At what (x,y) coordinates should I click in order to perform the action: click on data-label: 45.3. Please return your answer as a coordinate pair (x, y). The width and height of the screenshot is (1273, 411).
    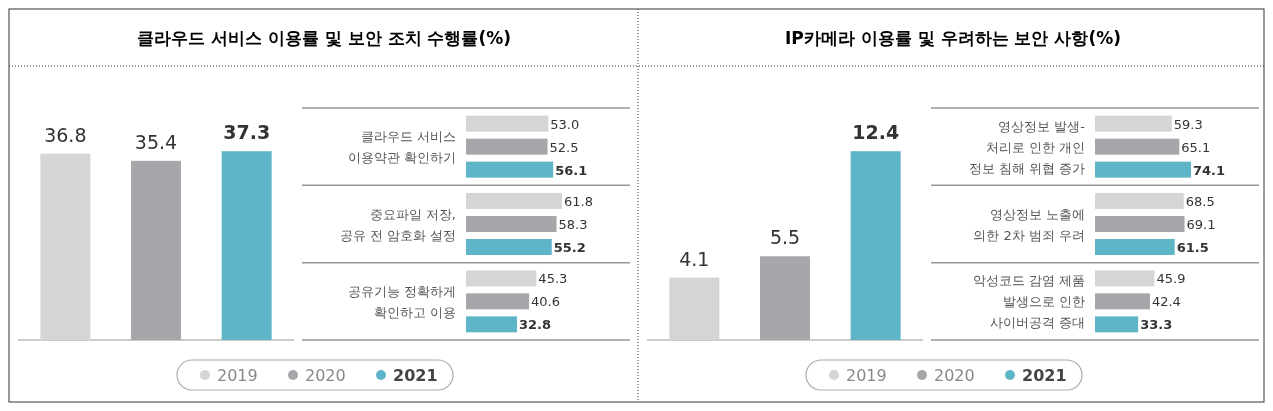
    Looking at the image, I should click on (553, 279).